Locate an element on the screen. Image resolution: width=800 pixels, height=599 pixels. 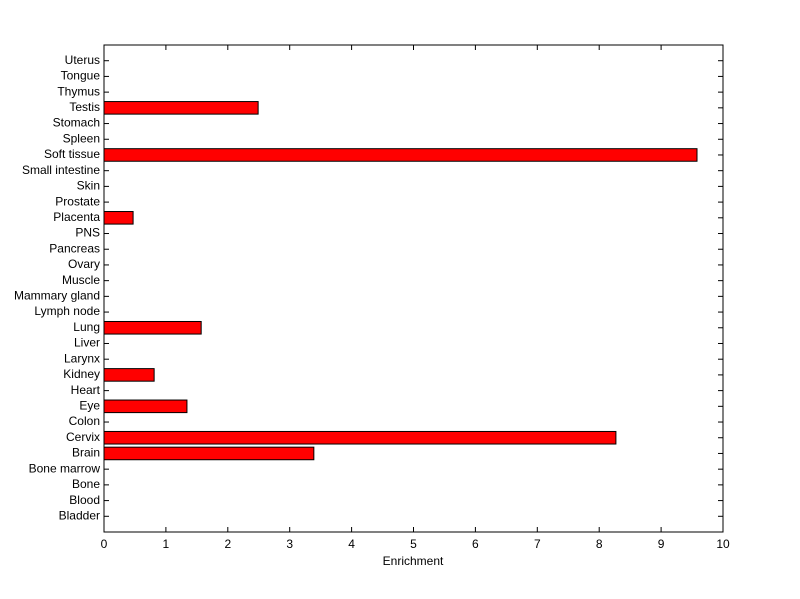
y-tick-label: Lymph node is located at coordinates (67, 311).